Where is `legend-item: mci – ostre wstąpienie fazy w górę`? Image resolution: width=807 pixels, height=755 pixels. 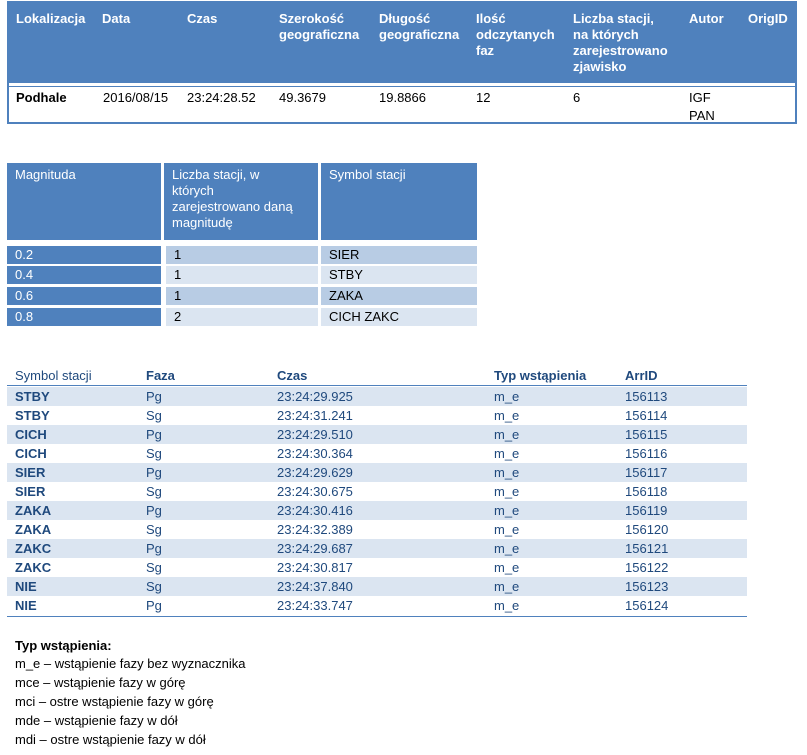
legend-item: mci – ostre wstąpienie fazy w górę is located at coordinates (114, 701).